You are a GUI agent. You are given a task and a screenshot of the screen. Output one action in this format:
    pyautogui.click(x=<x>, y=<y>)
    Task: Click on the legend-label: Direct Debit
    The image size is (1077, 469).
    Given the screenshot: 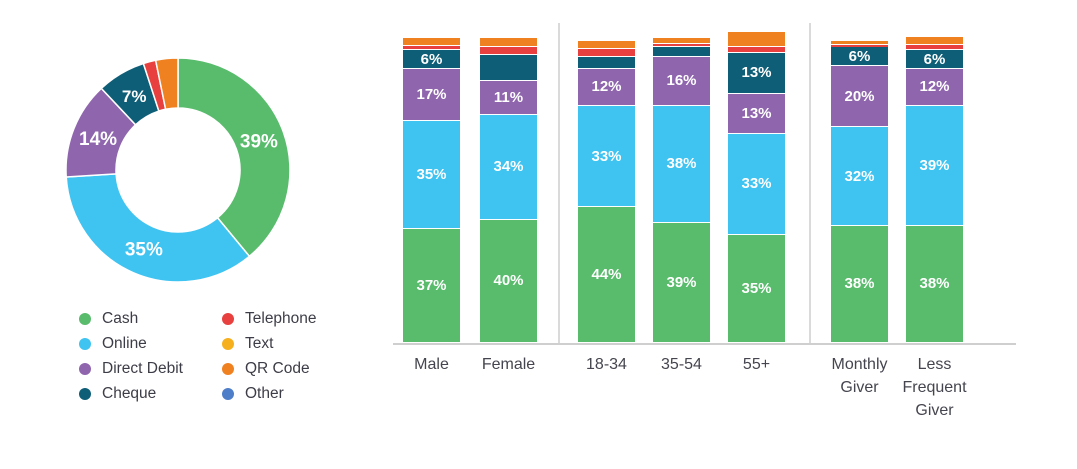 What is the action you would take?
    pyautogui.click(x=142, y=368)
    